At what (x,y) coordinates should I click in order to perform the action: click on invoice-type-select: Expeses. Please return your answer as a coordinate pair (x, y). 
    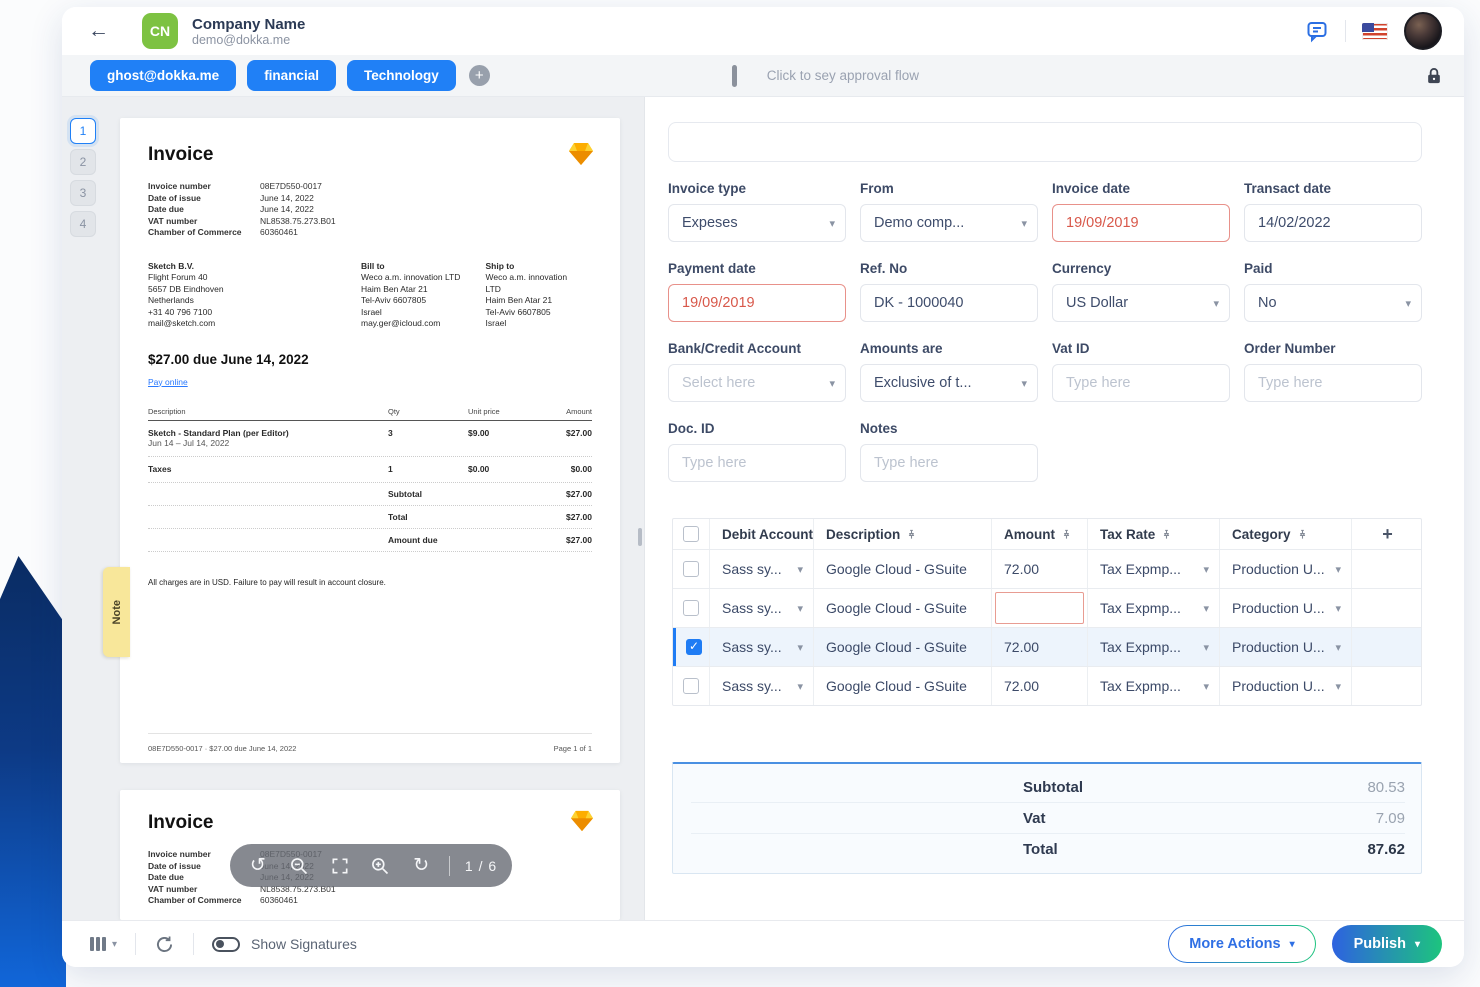
    Looking at the image, I should click on (757, 223).